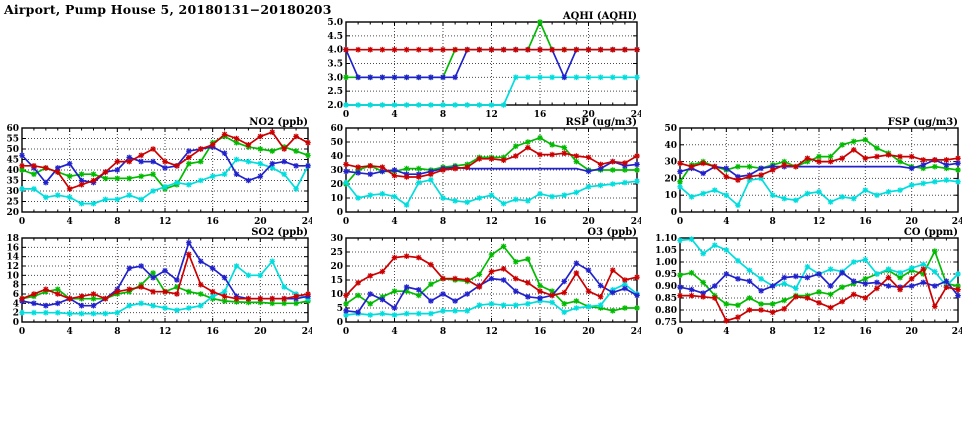 The height and width of the screenshot is (447, 975). What do you see at coordinates (307, 332) in the screenshot?
I see `so2-xtick: 24` at bounding box center [307, 332].